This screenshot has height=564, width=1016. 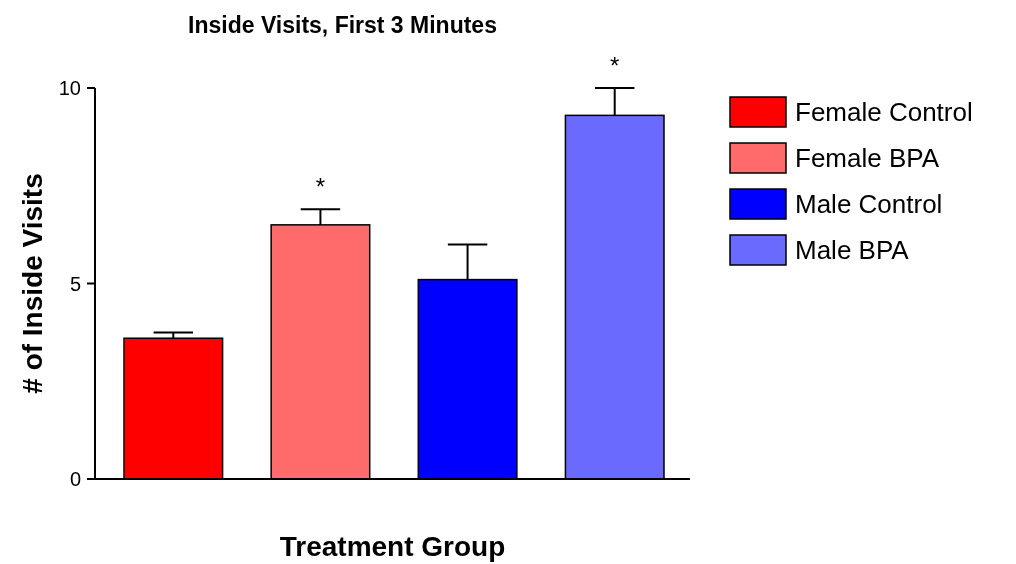 I want to click on y-tick-label: 5, so click(x=75, y=283).